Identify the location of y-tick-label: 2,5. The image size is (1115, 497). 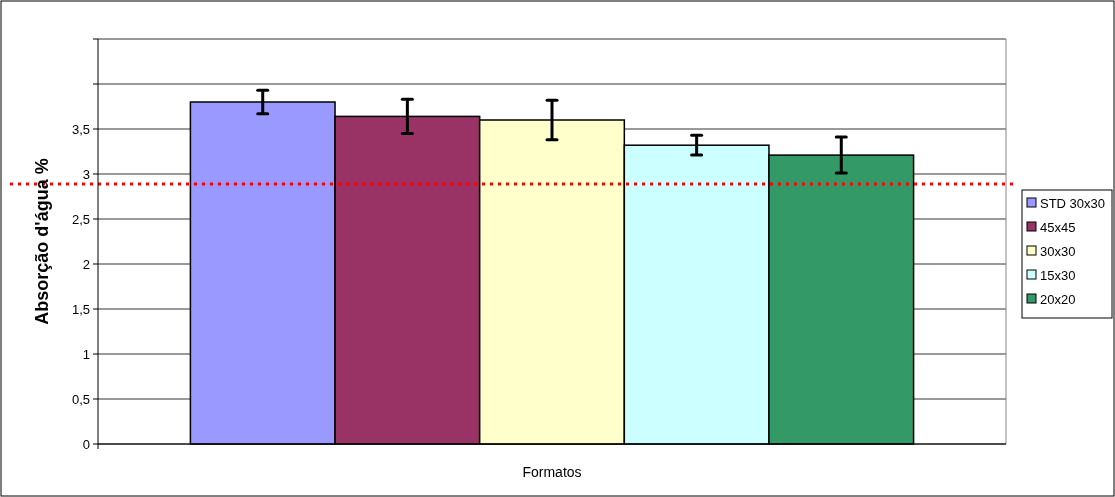
(80, 219).